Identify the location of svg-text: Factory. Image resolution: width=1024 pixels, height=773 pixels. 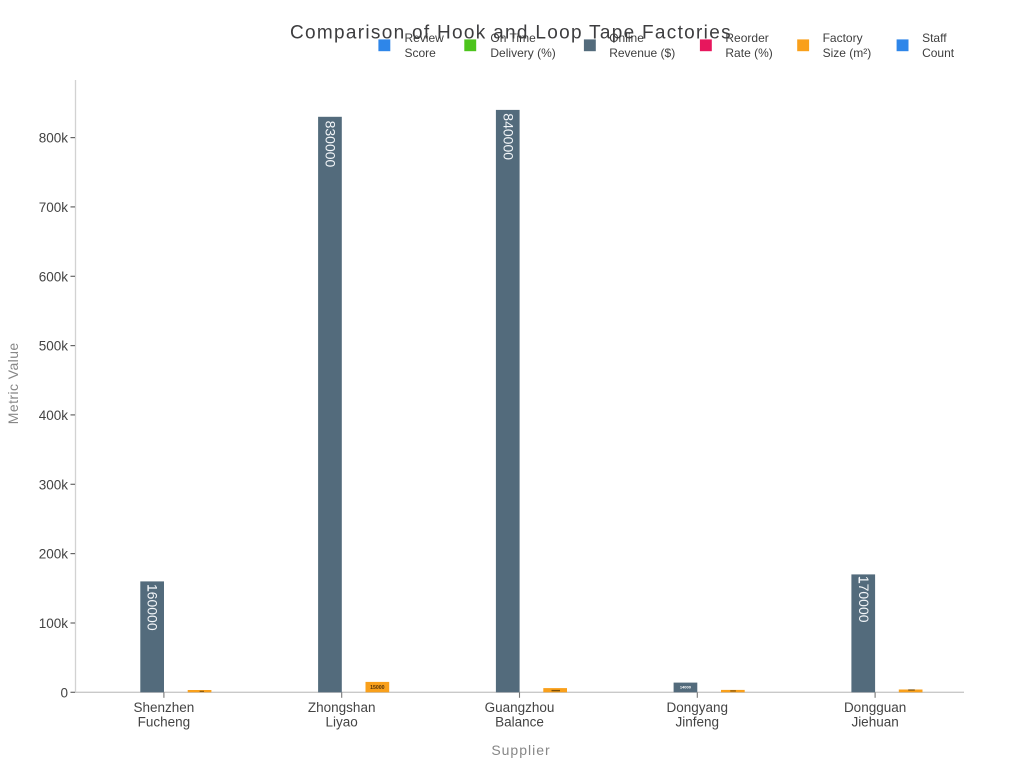
(843, 38).